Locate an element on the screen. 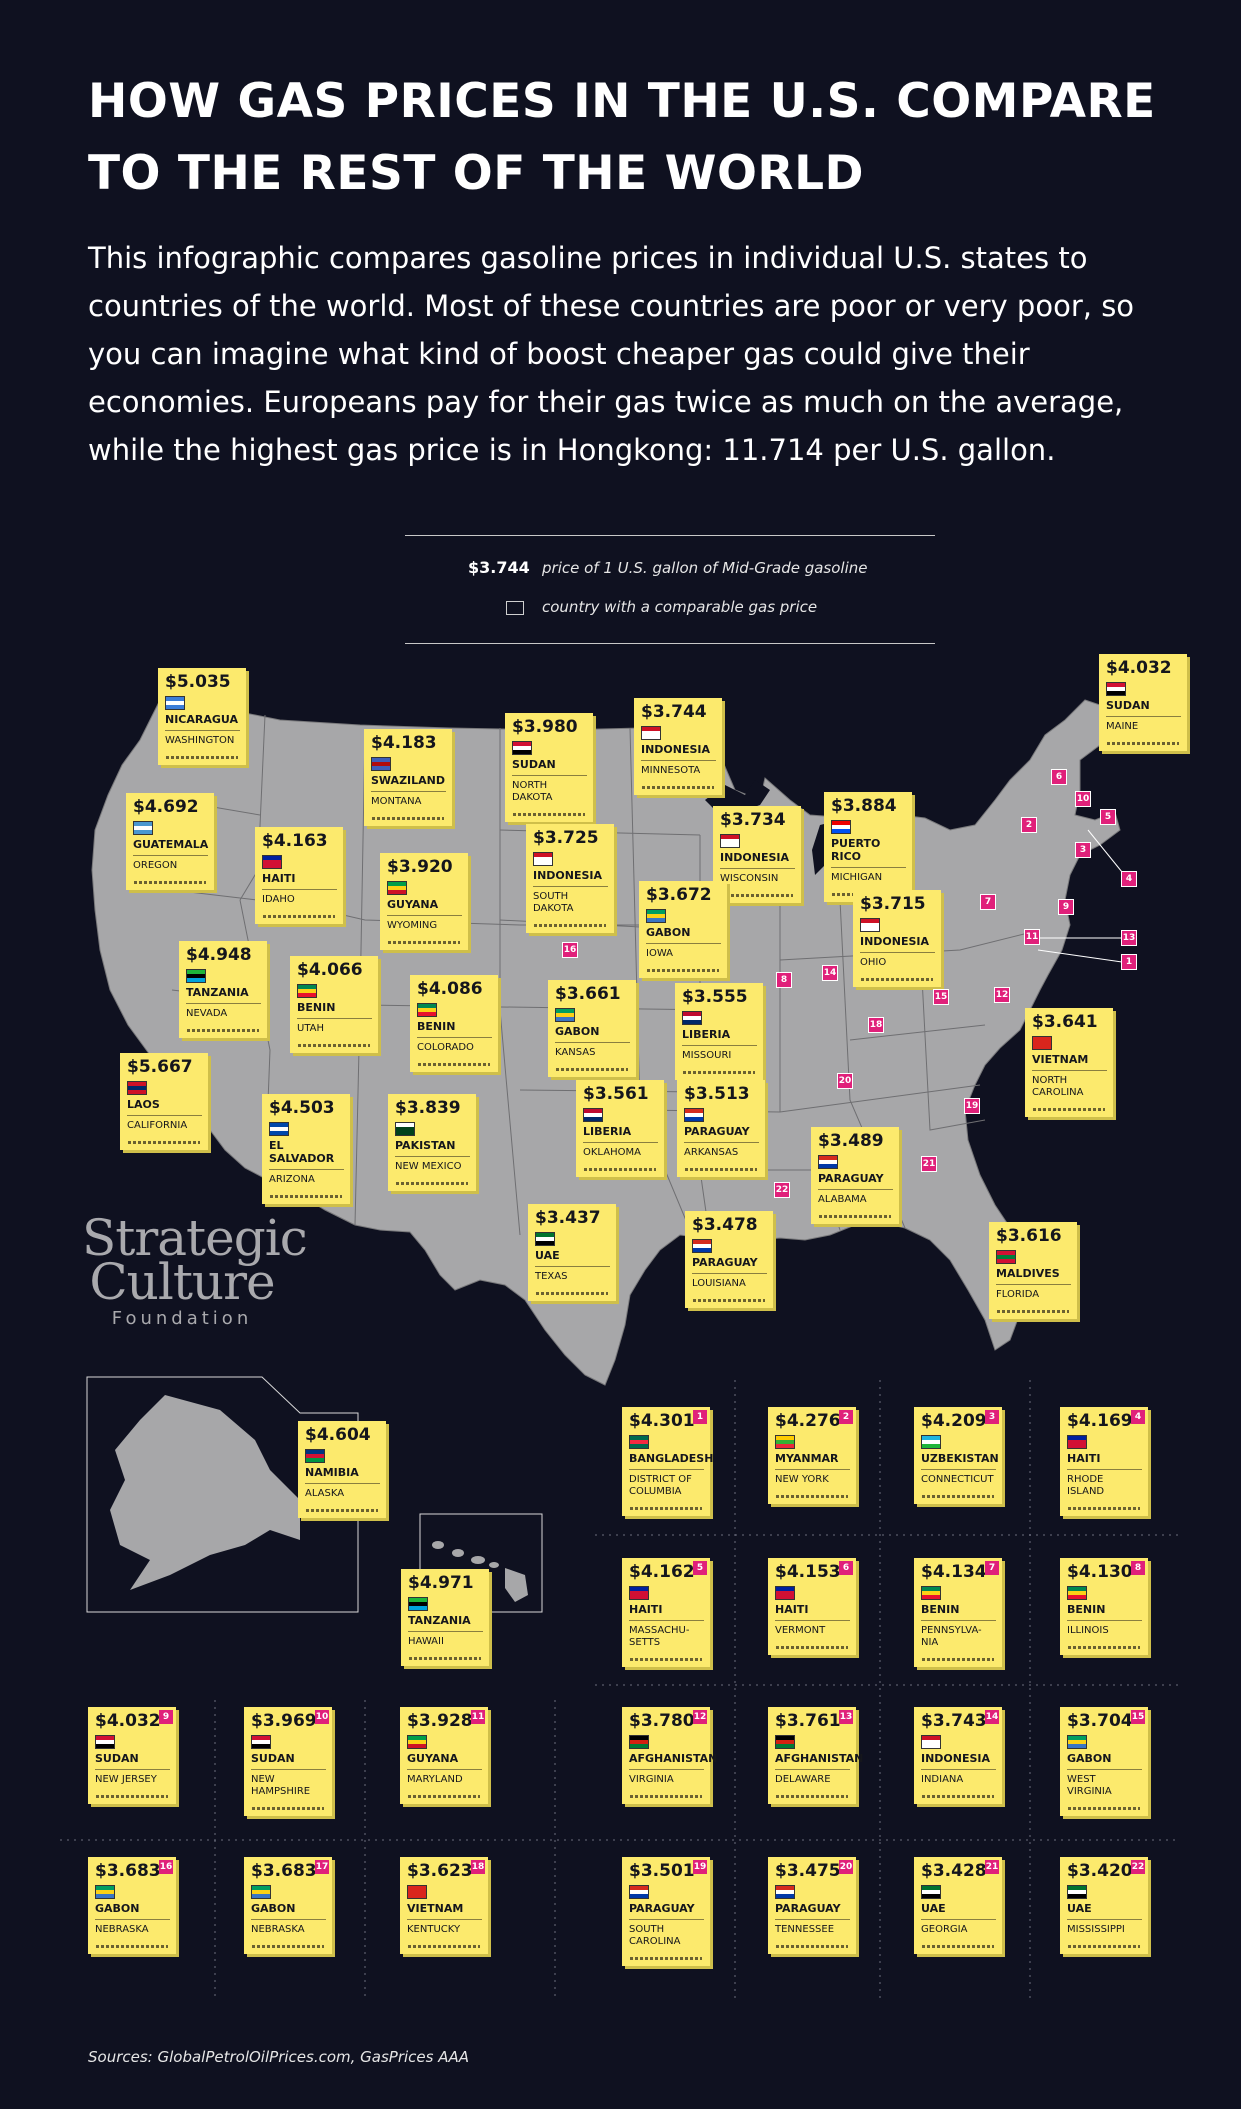 The image size is (1241, 2109). card-state: FLORIDA is located at coordinates (1033, 1292).